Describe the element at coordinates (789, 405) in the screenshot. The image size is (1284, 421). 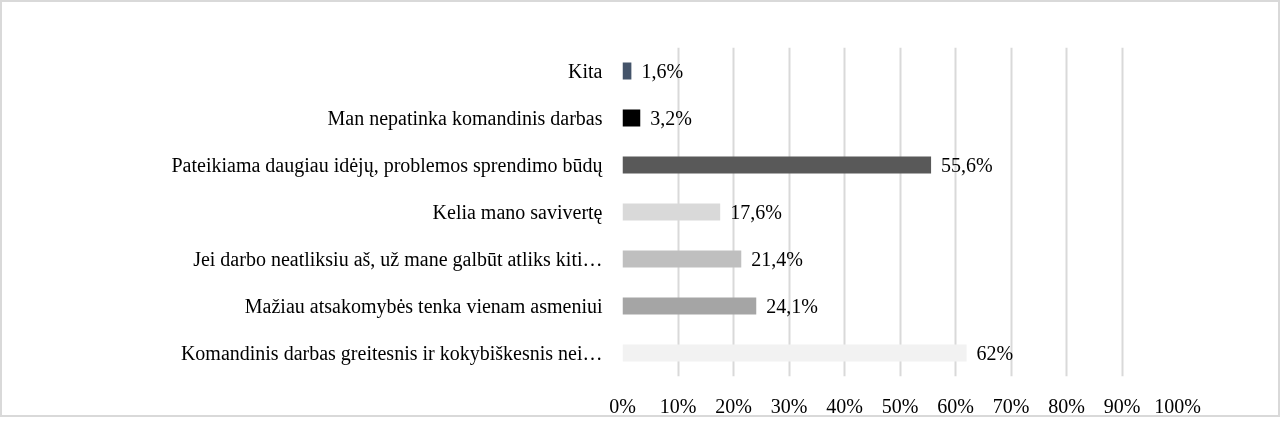
I see `x-tick-label: 30%` at that location.